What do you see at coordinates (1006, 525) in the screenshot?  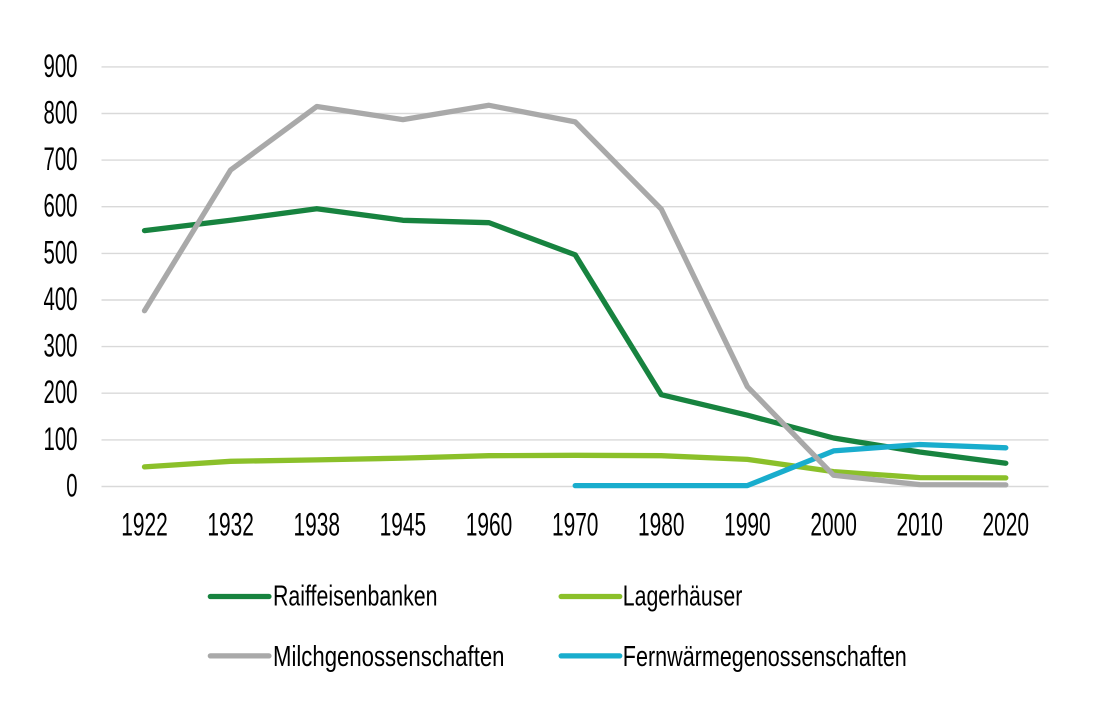 I see `svg-text: 2020` at bounding box center [1006, 525].